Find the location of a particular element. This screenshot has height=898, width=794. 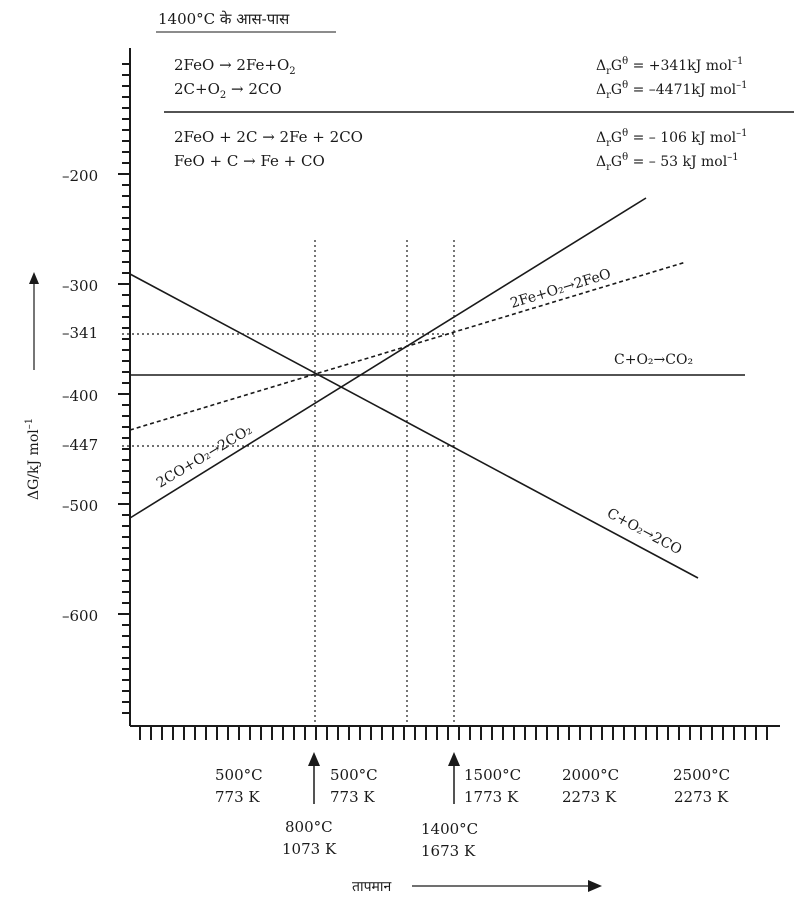

equation-4-lhs: FeO + C → Fe + CO is located at coordinates (249, 161).